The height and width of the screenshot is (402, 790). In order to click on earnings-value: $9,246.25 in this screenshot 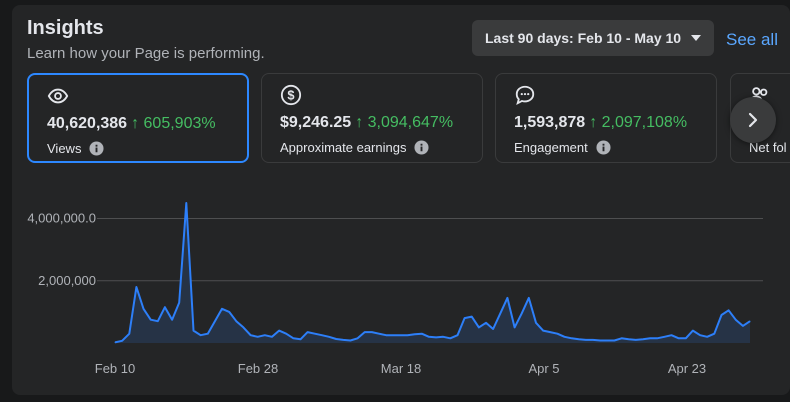, I will do `click(316, 122)`.